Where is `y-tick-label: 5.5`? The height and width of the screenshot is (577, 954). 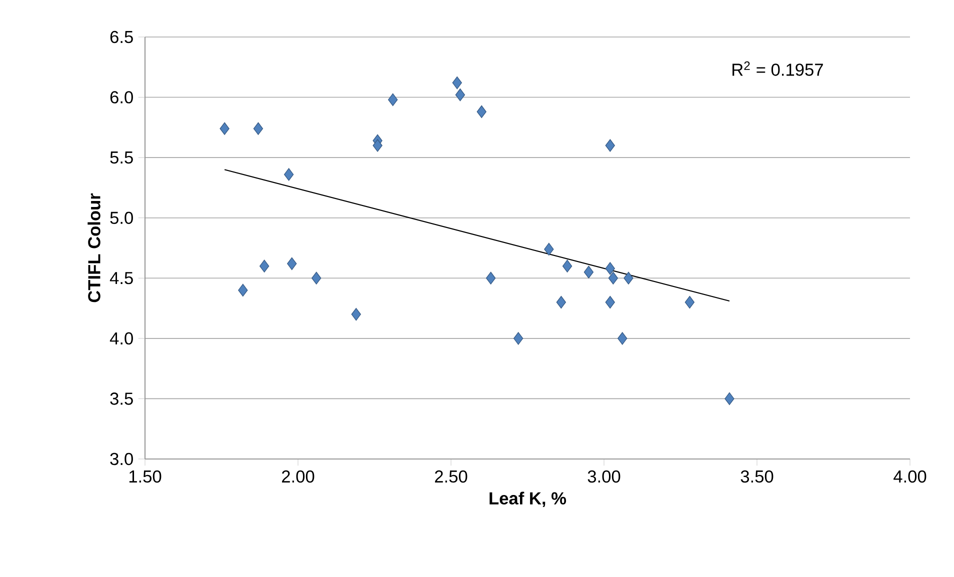
y-tick-label: 5.5 is located at coordinates (121, 158).